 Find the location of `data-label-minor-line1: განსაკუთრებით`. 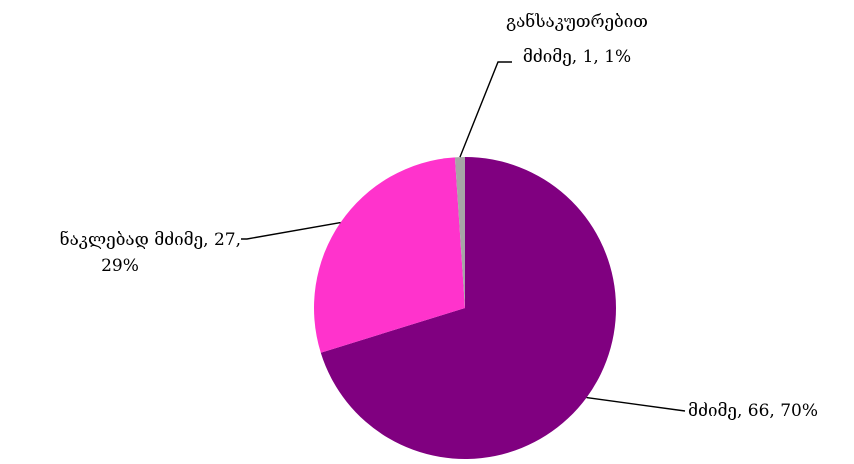

data-label-minor-line1: განსაკუთრებით is located at coordinates (577, 22).